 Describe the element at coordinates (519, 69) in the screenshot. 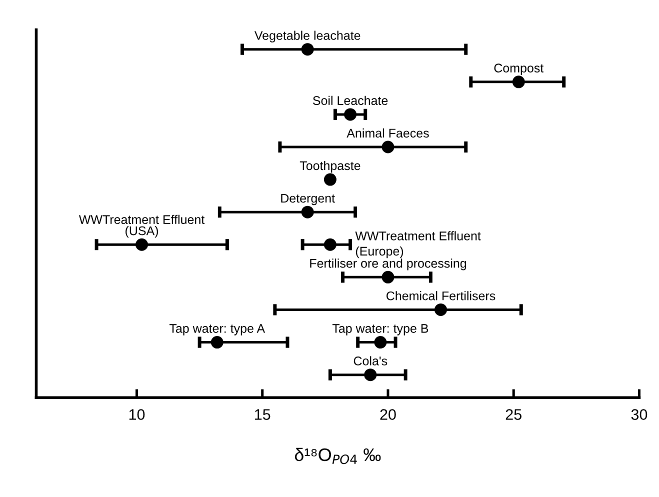

I see `data-label: Compost` at that location.